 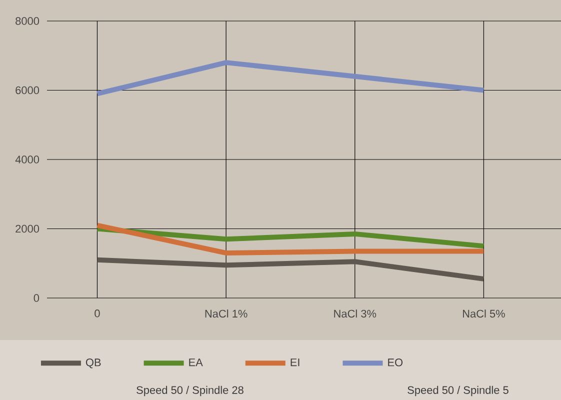 What do you see at coordinates (355, 314) in the screenshot?
I see `x-tick-label: NaCl 3%` at bounding box center [355, 314].